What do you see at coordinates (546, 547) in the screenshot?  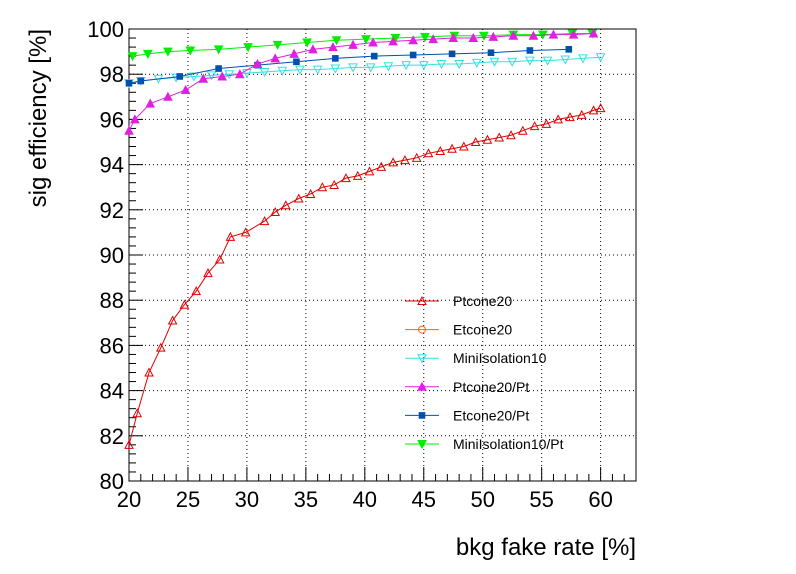 I see `x-axis-title: bkg fake rate [%]` at bounding box center [546, 547].